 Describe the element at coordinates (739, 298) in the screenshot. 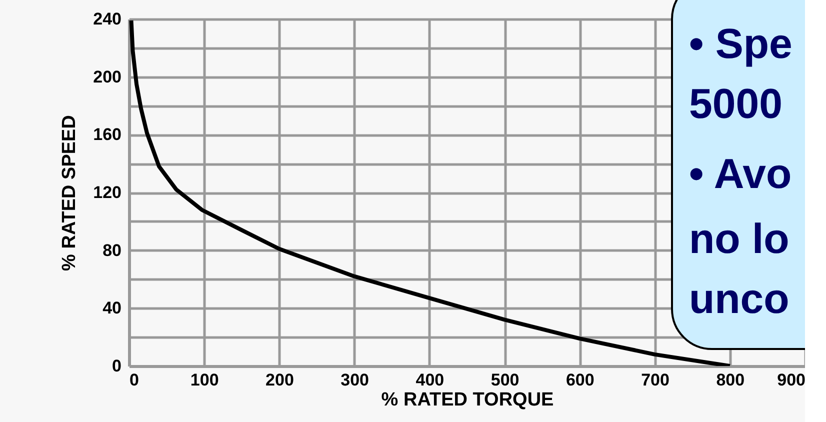

I see `annotation: unco` at that location.